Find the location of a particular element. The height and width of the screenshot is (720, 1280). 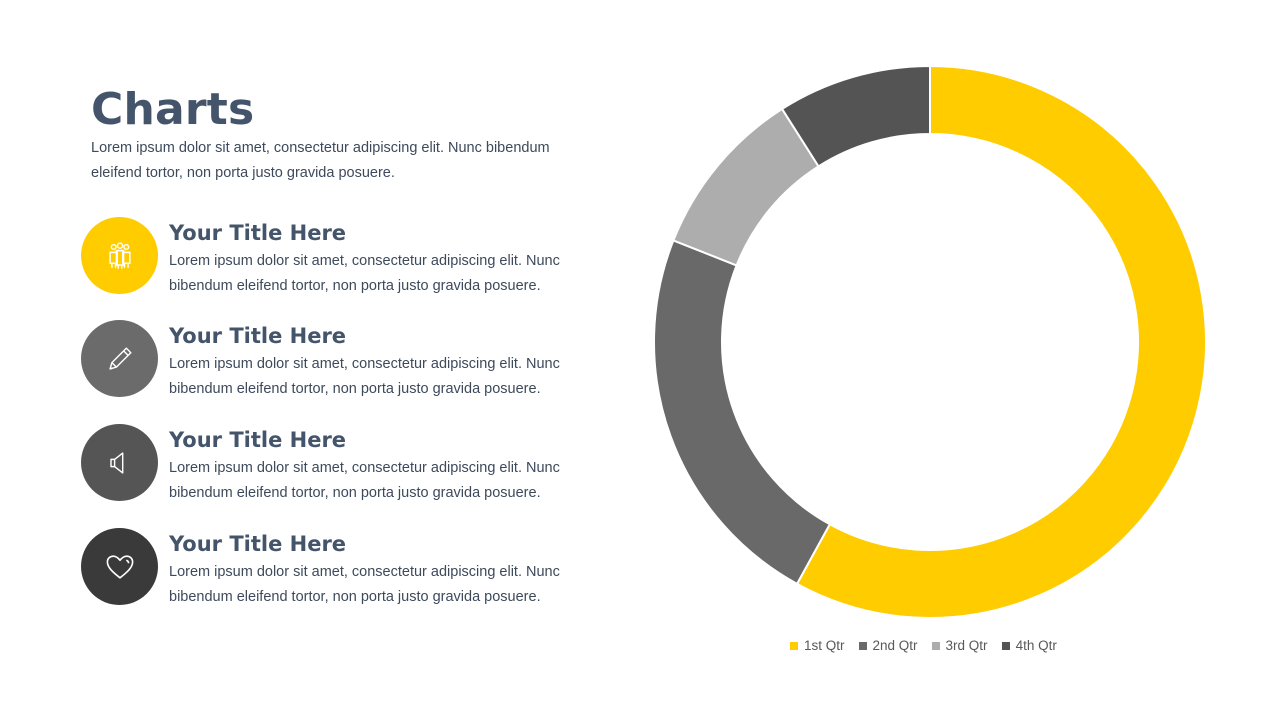

legend-label: 1st Qtr is located at coordinates (824, 645).